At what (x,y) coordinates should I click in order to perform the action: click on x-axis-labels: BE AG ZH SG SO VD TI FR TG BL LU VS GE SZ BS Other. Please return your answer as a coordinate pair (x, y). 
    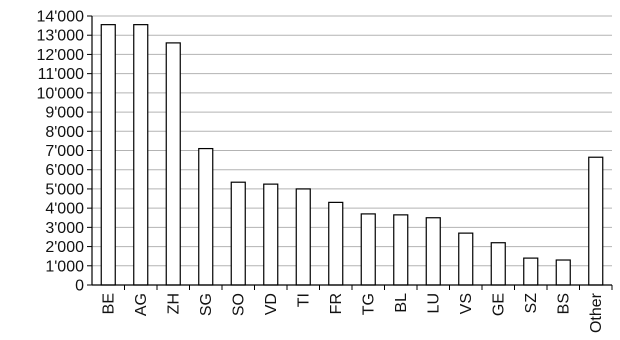
    Looking at the image, I should click on (356, 309).